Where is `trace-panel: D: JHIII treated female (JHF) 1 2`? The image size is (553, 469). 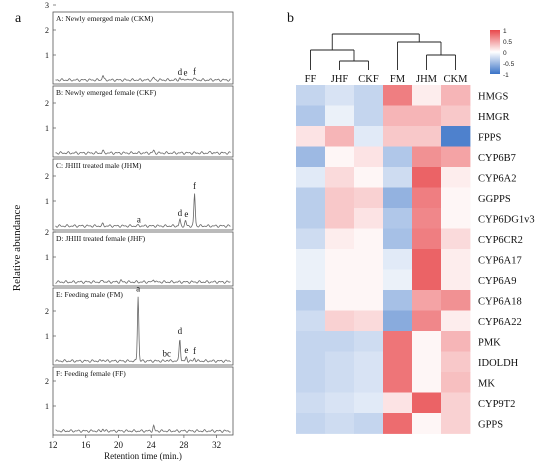 trace-panel: D: JHIII treated female (JHF) 1 2 is located at coordinates (139, 257).